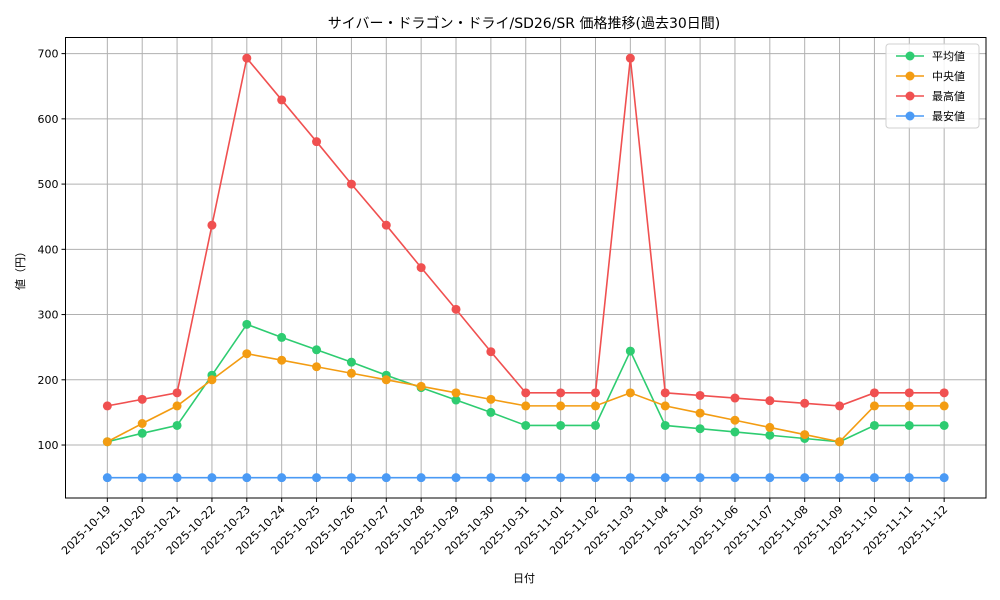 The image size is (1000, 600). I want to click on chart-title: サイバー・ドラゴン・ドライ/SD26/SR 価格推移(過去30日間), so click(524, 23).